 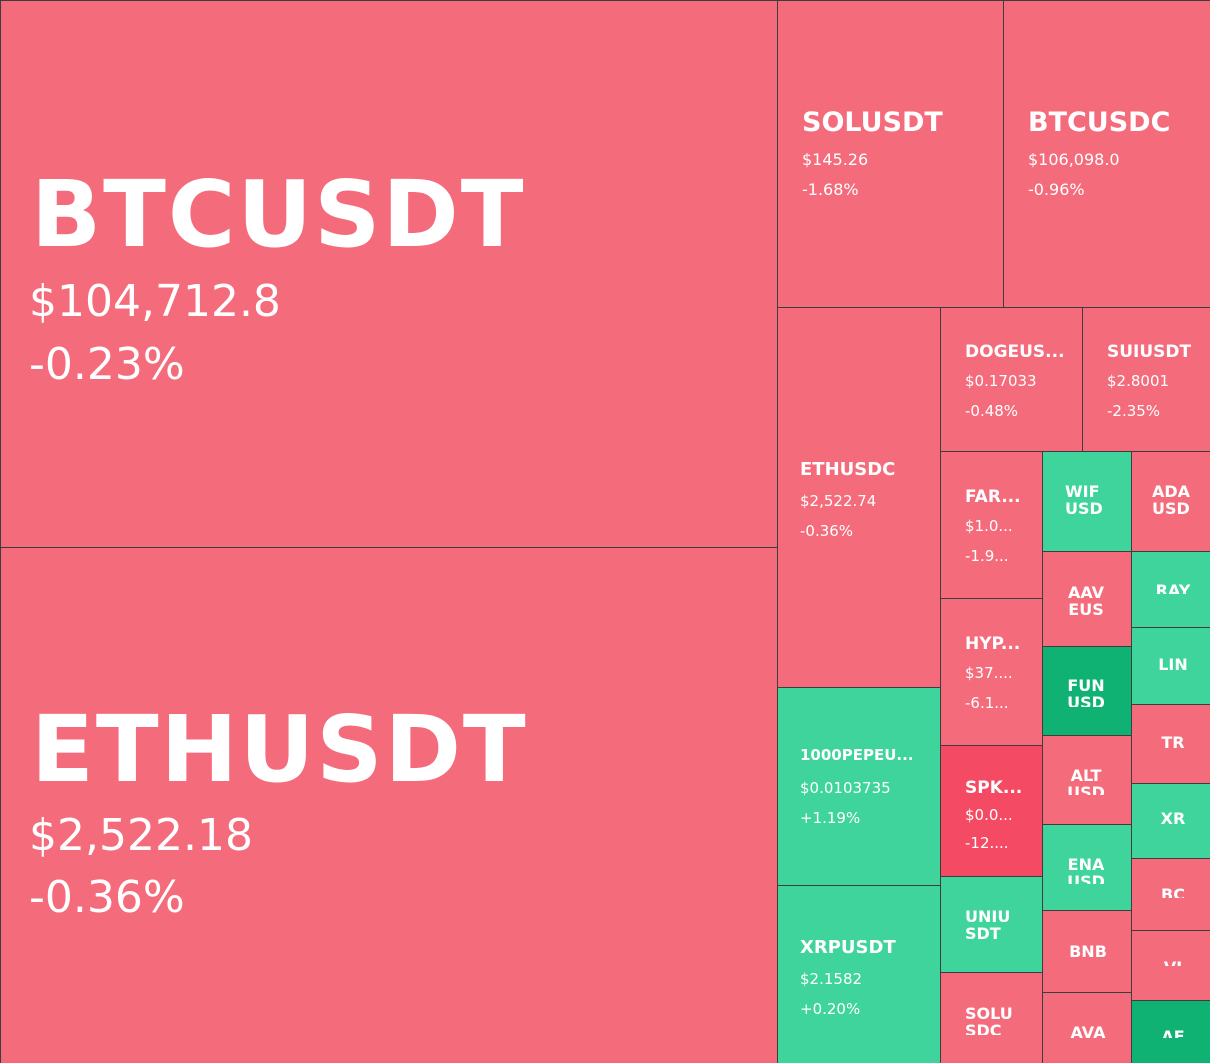 I want to click on tile-price: $0.17033, so click(x=1001, y=381).